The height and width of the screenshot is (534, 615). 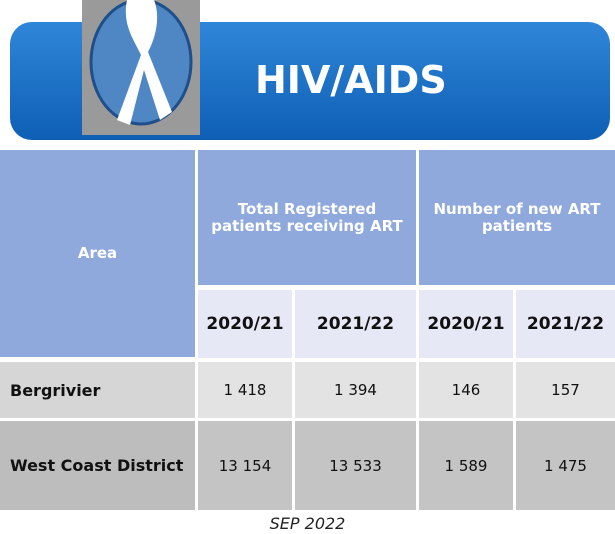 I want to click on cell: 1 589, so click(x=466, y=465).